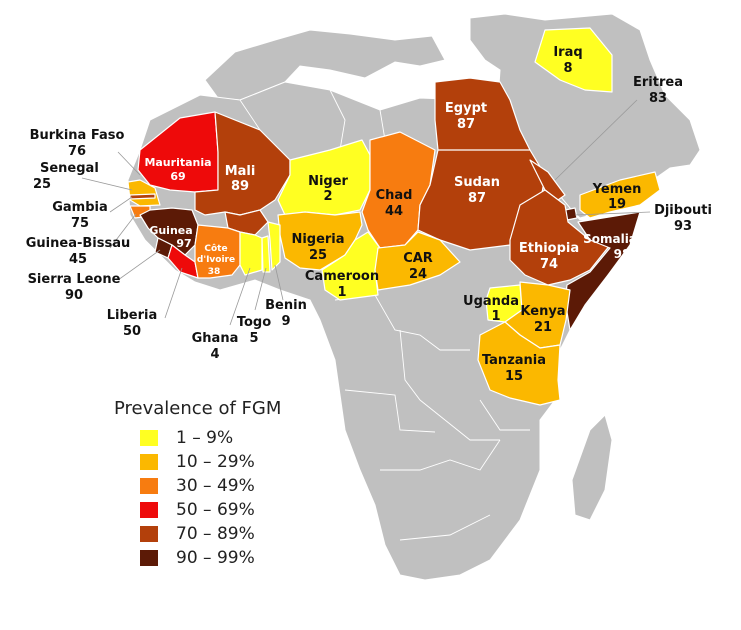  I want to click on value-djibouti: 93, so click(683, 226).